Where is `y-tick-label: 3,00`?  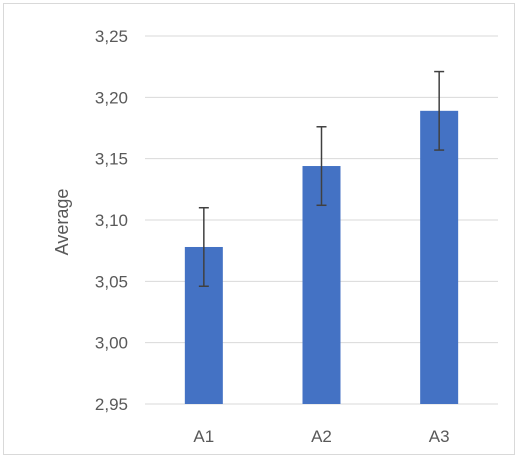
y-tick-label: 3,00 is located at coordinates (111, 343).